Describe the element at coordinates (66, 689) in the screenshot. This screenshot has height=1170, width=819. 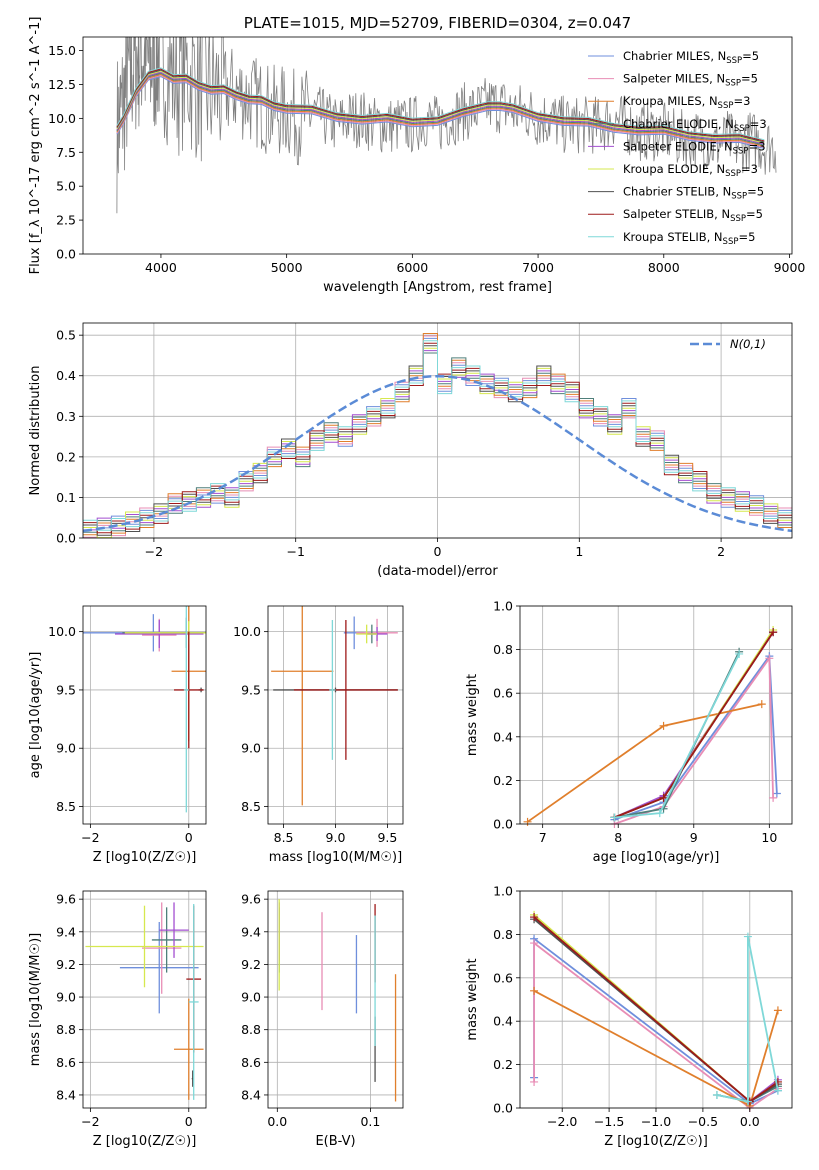
I see `y-tick-label: 9.5` at that location.